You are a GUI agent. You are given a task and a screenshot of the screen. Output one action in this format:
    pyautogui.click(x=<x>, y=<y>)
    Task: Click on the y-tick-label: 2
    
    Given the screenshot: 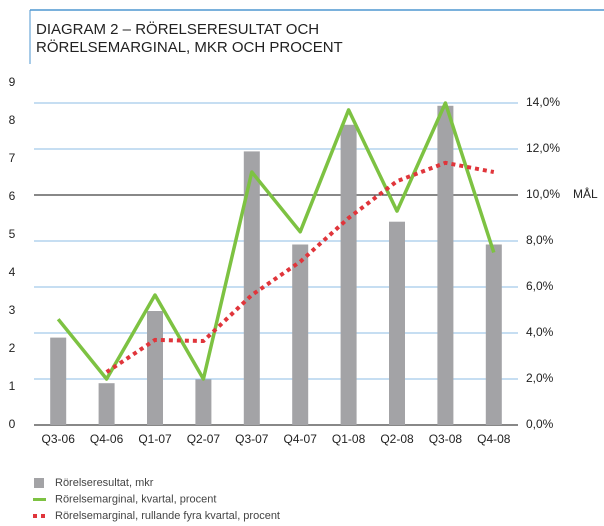 What is the action you would take?
    pyautogui.click(x=12, y=348)
    